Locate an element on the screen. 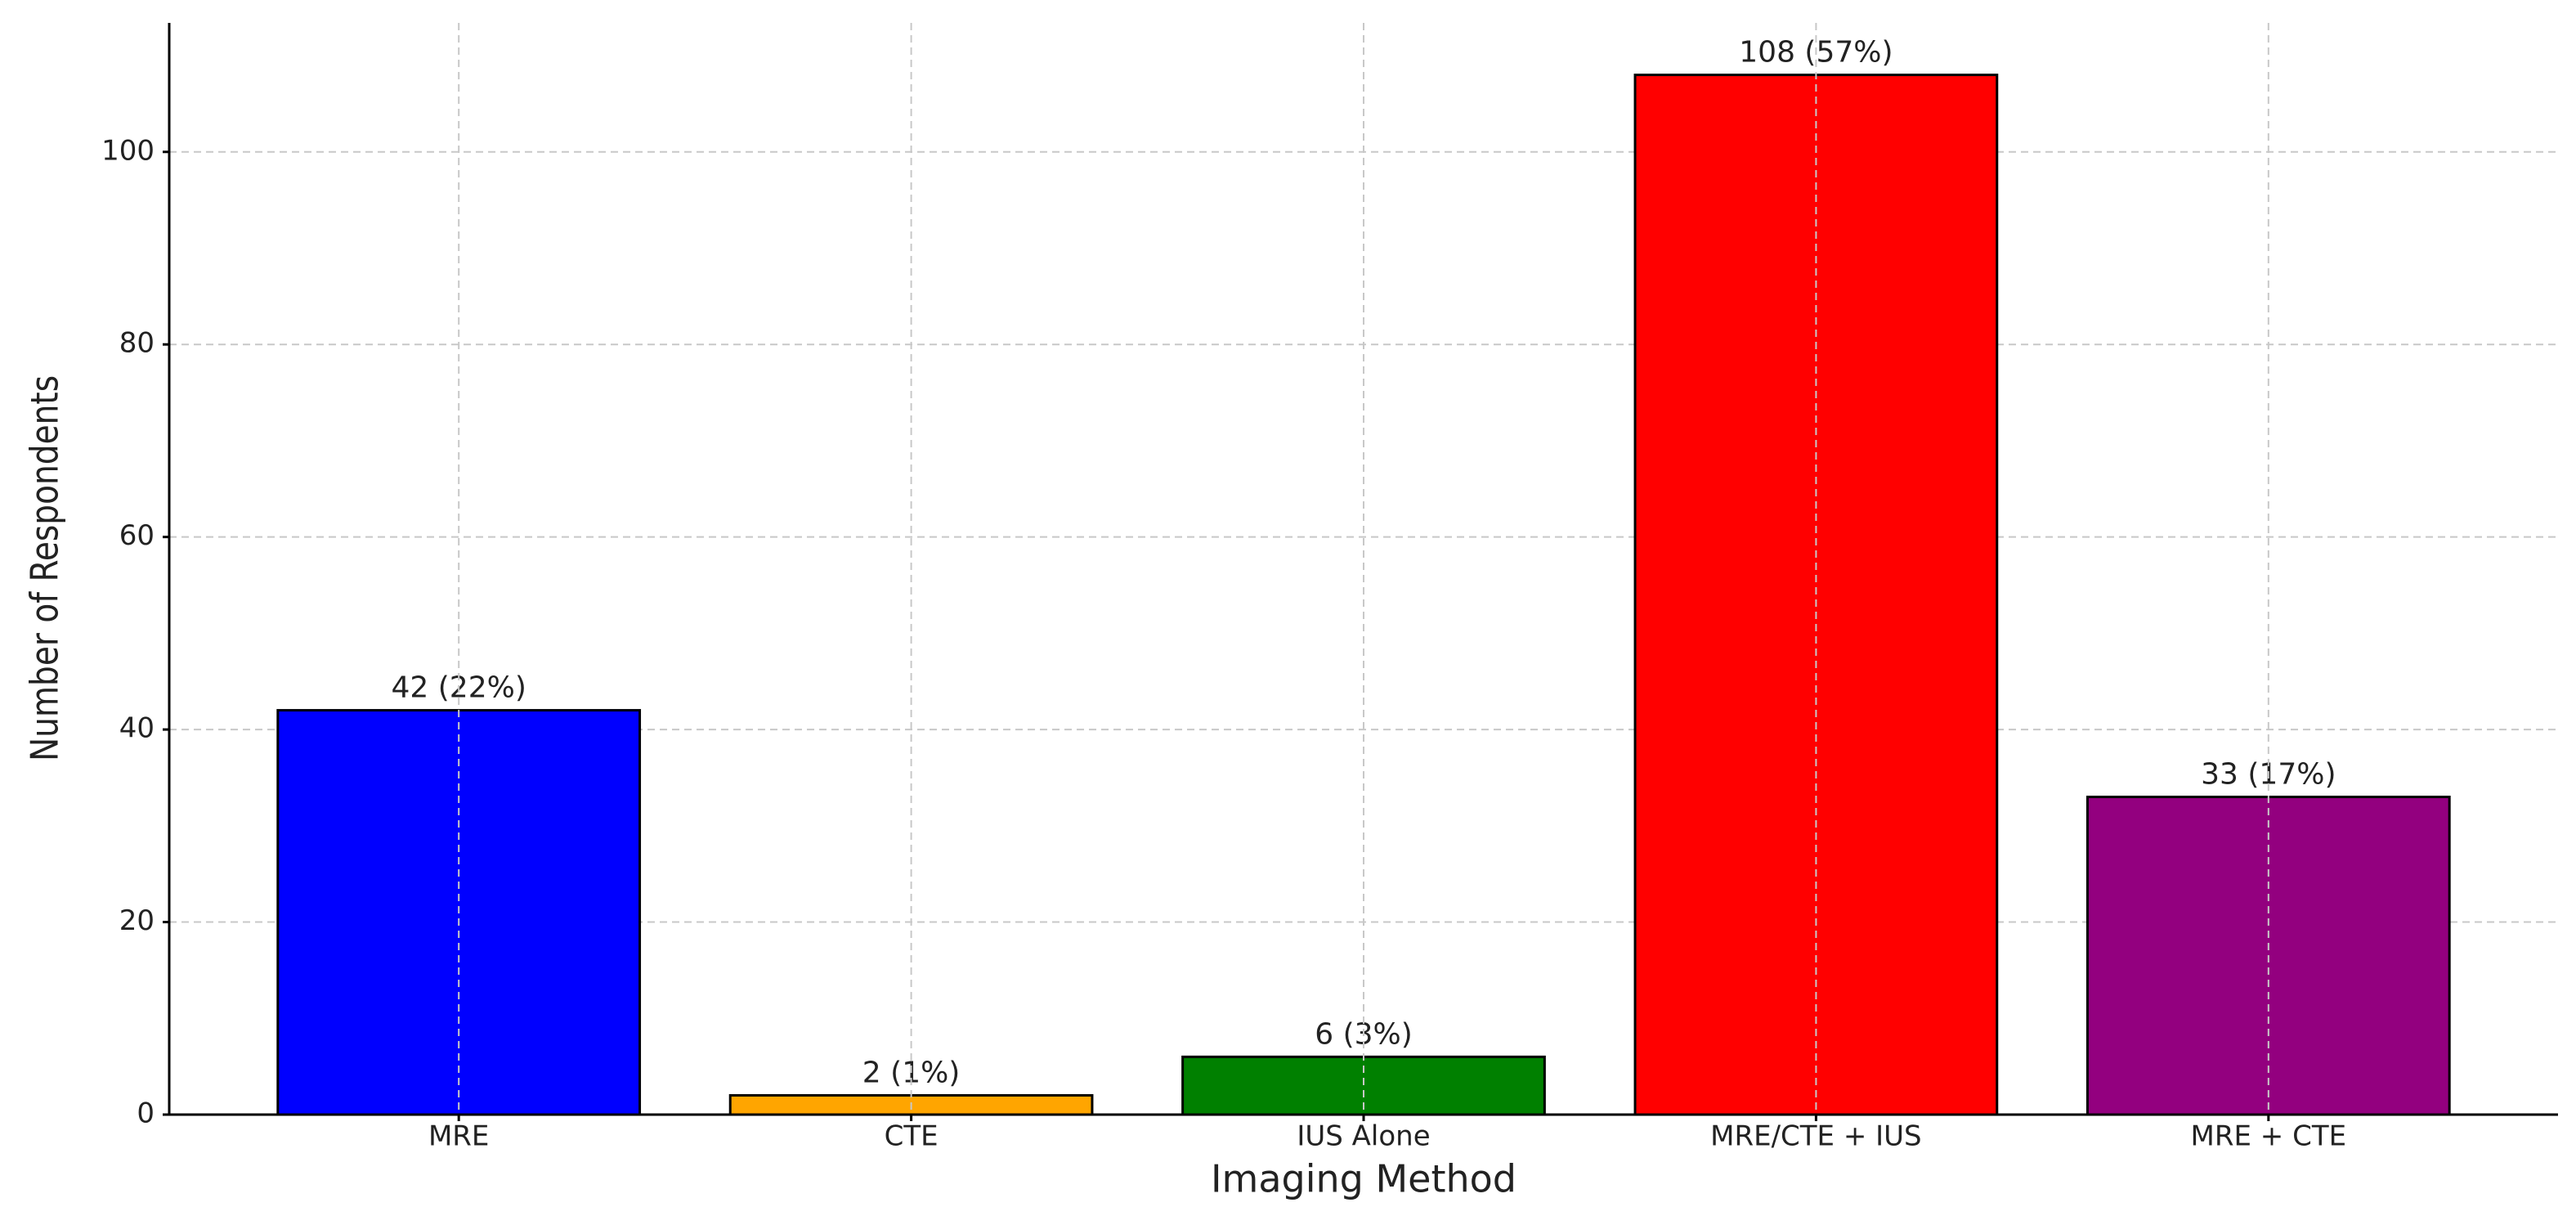 The height and width of the screenshot is (1216, 2576). y-tick-label: 0 is located at coordinates (146, 1113).